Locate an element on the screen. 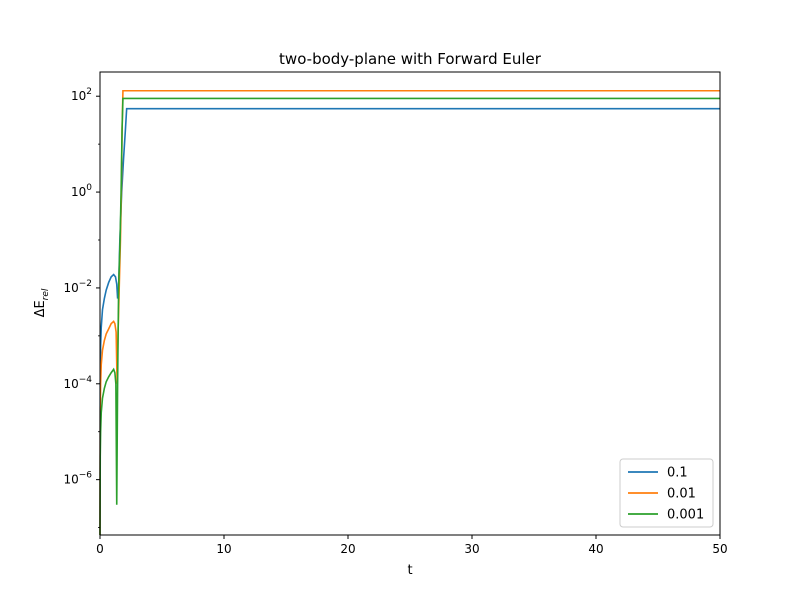  x-tick-label: 50 is located at coordinates (719, 549).